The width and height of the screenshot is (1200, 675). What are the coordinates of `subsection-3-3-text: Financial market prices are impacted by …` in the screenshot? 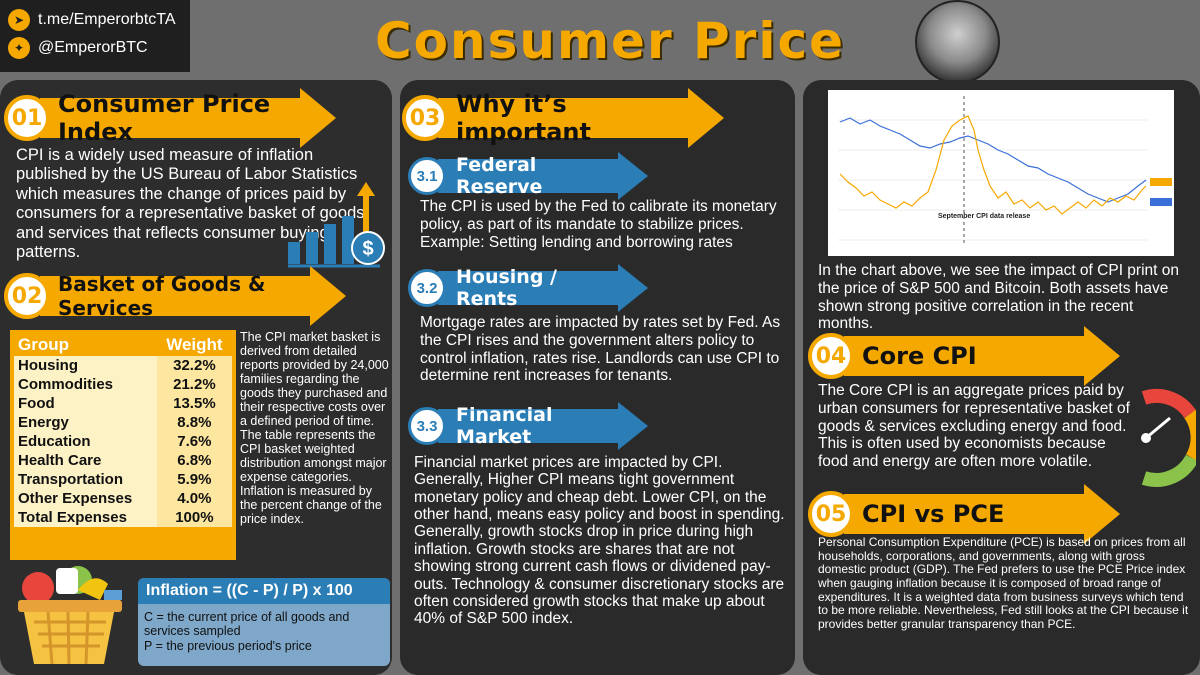 It's located at (604, 541).